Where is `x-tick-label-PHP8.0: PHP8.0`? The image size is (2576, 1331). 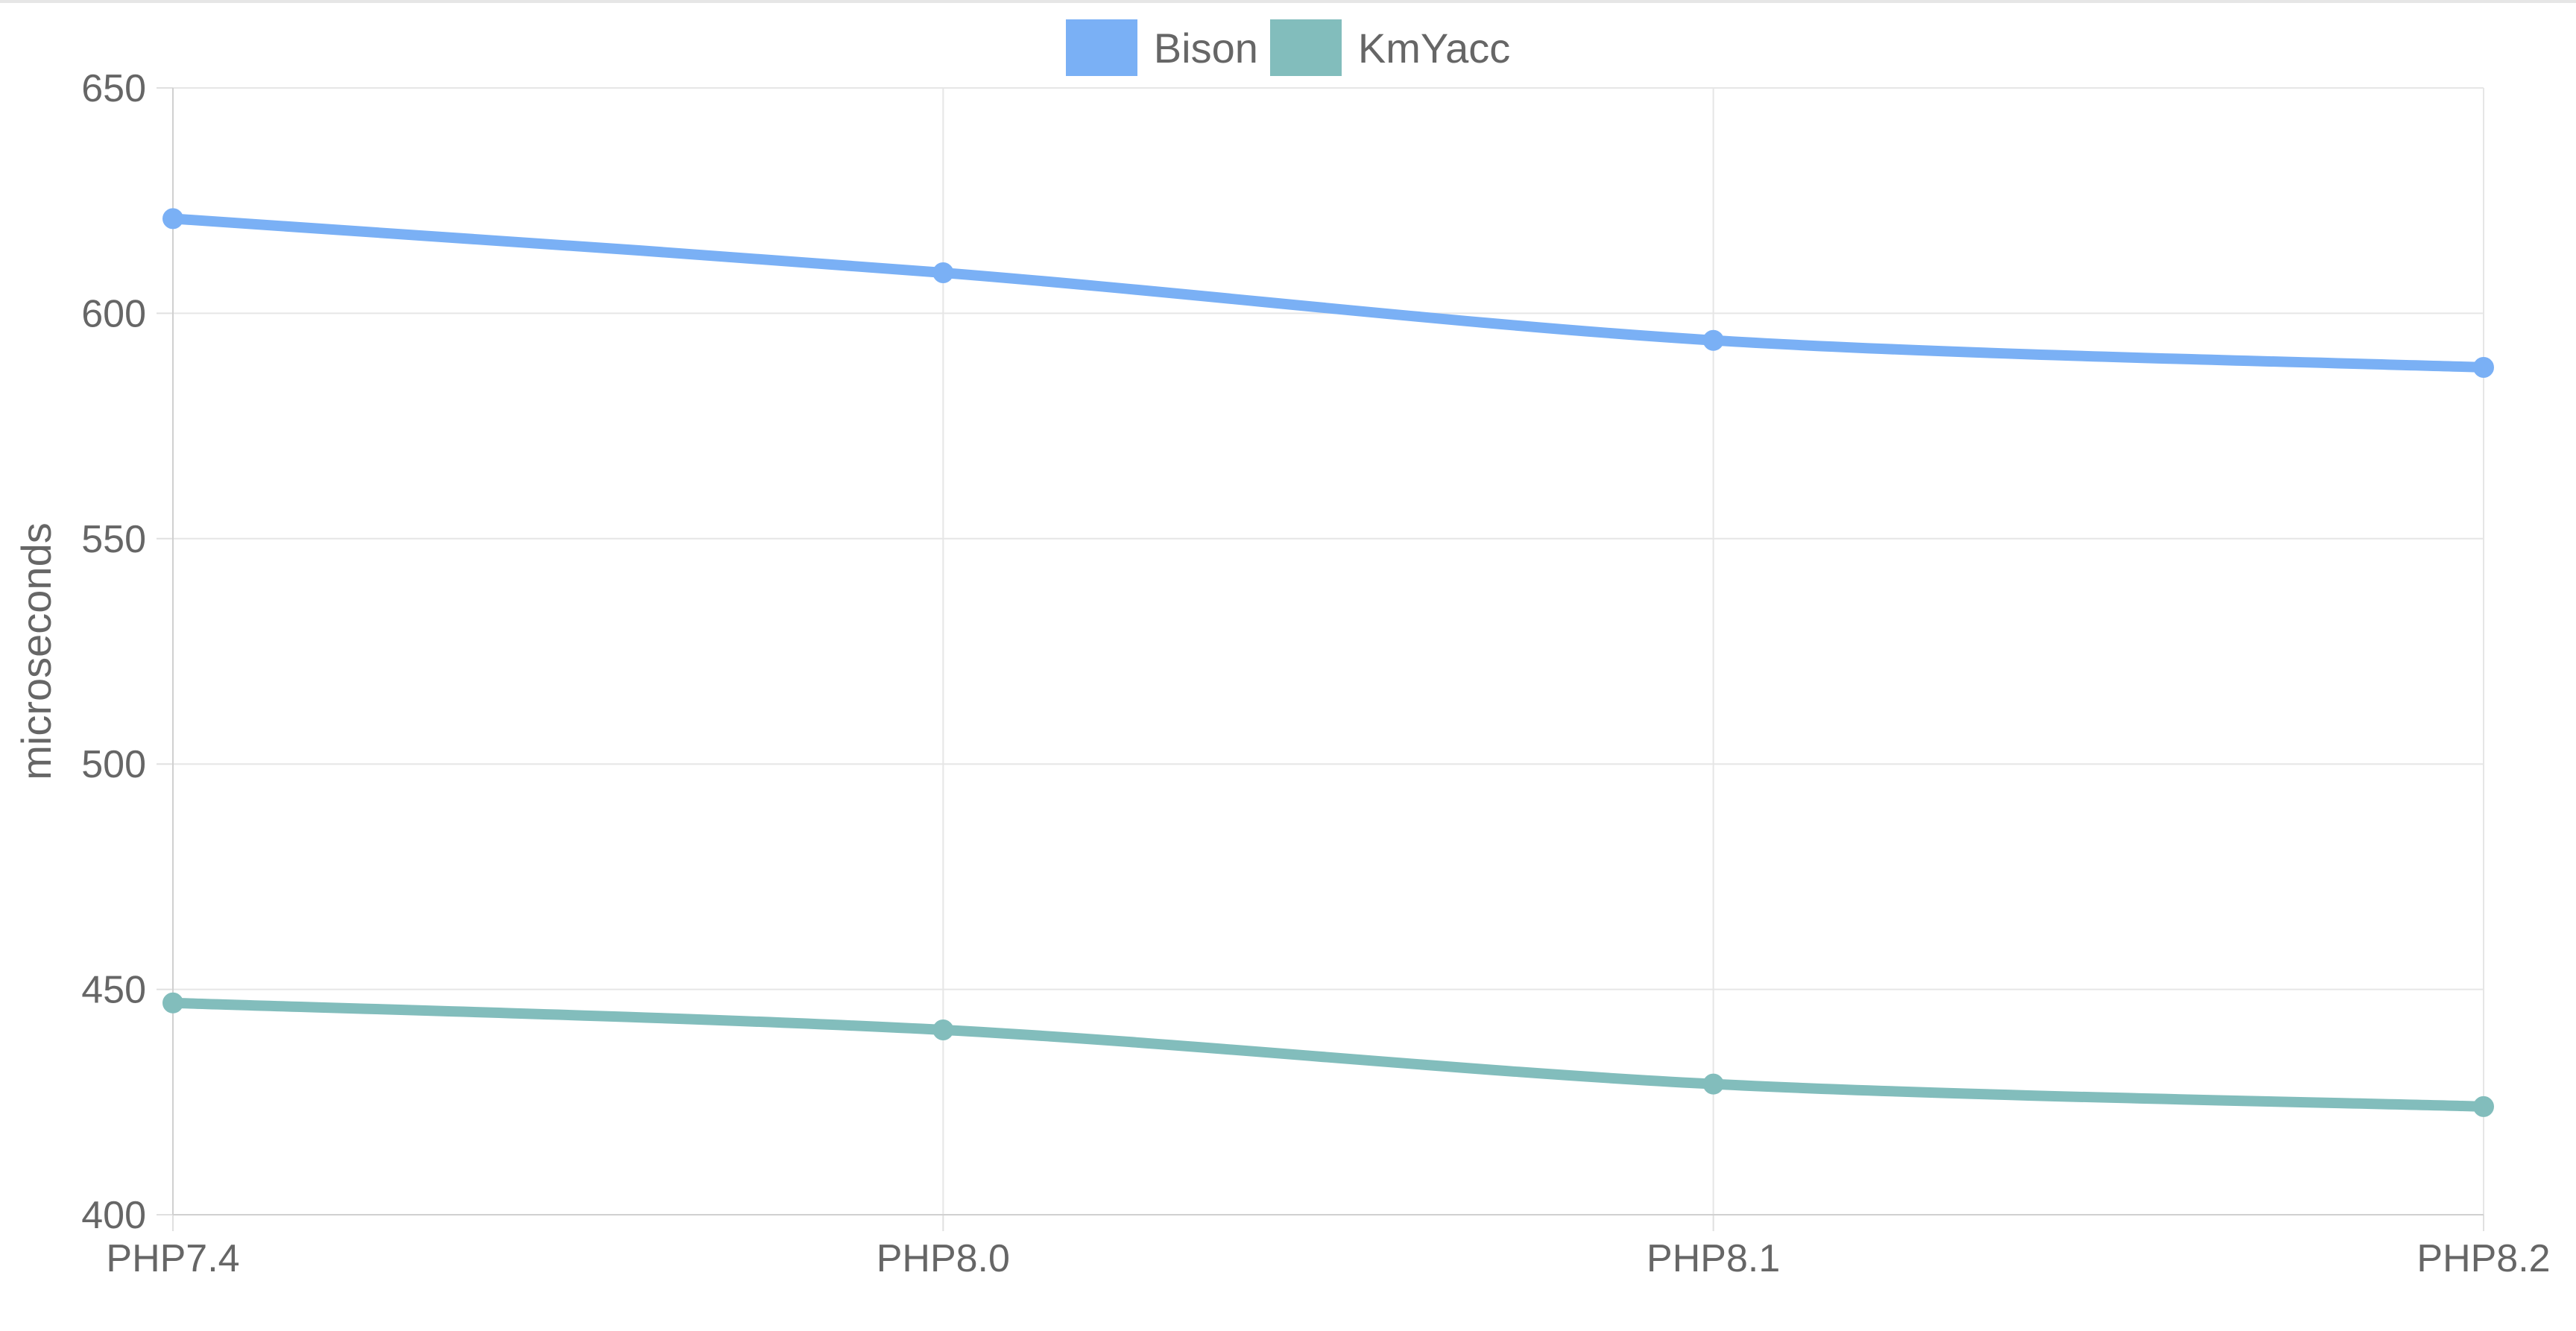
x-tick-label-PHP8.0: PHP8.0 is located at coordinates (943, 1258).